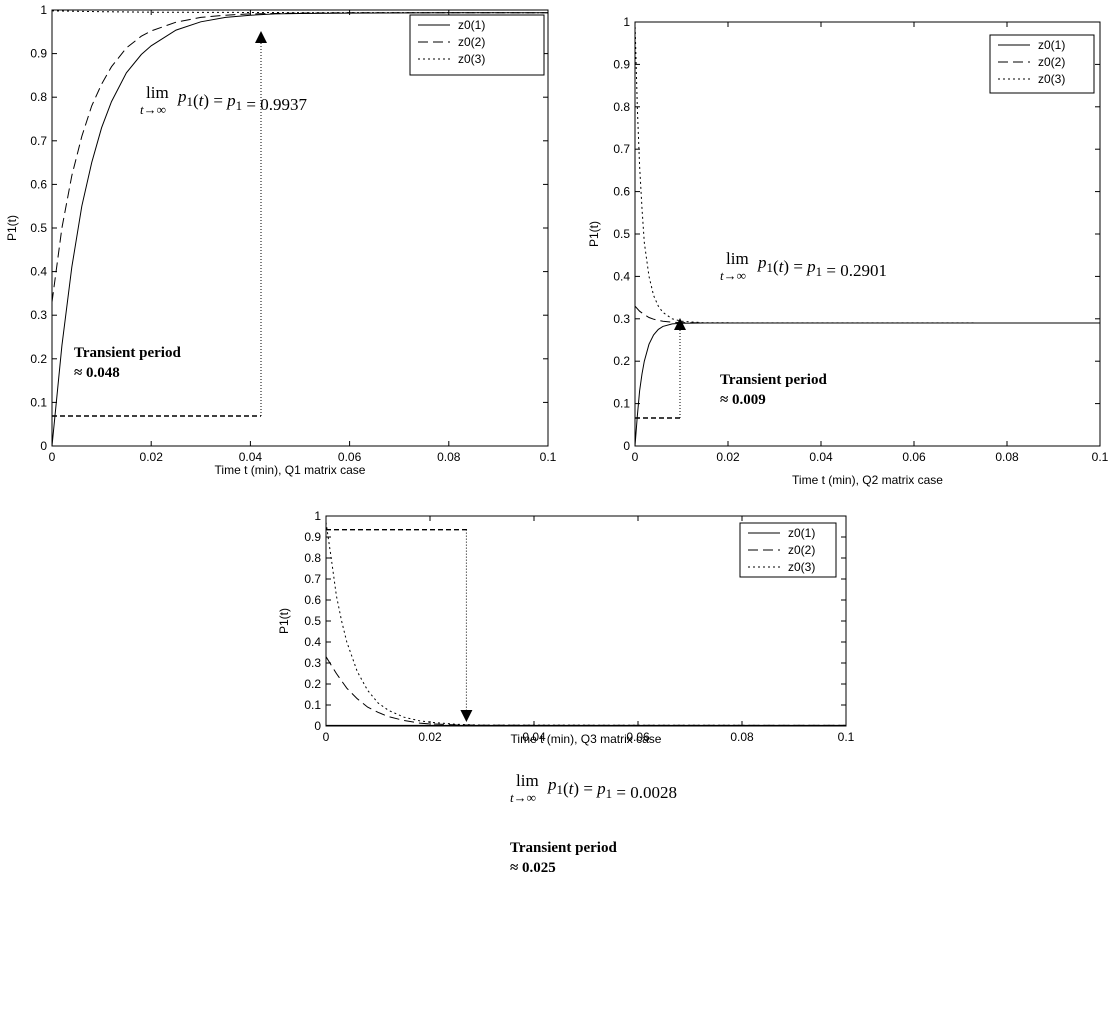  What do you see at coordinates (743, 400) in the screenshot?
I see `transient-value: ≈ 0.009` at bounding box center [743, 400].